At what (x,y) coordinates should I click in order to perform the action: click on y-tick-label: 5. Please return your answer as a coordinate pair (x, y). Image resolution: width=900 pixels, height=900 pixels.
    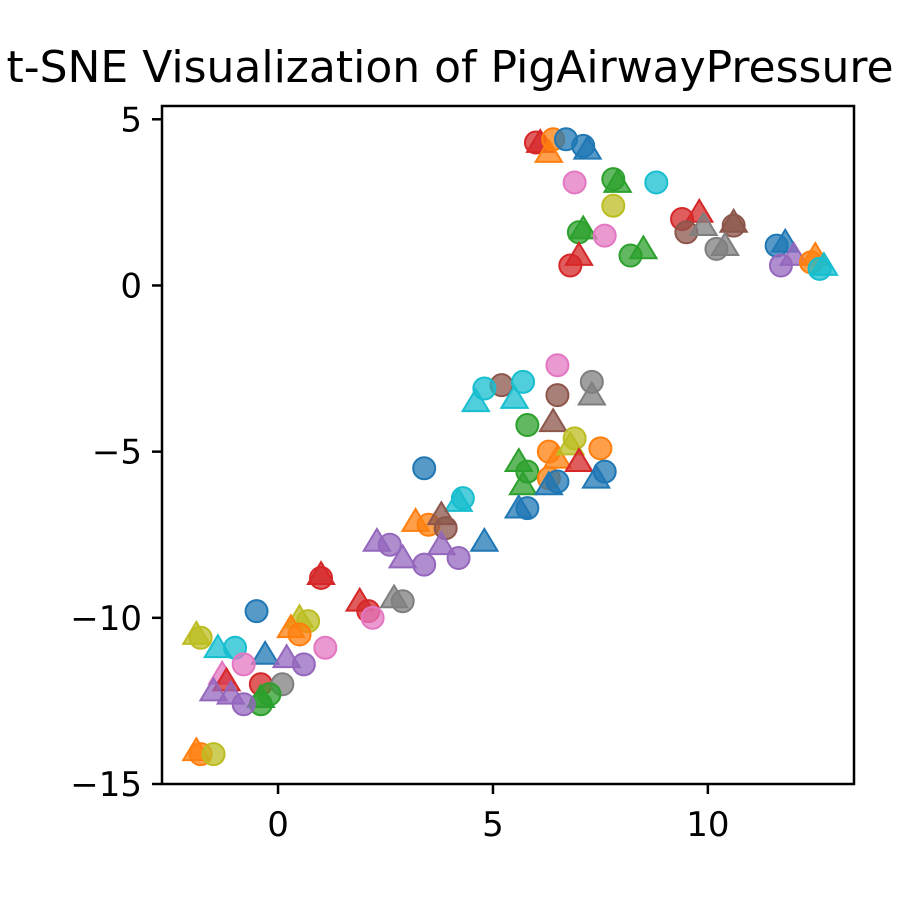
    Looking at the image, I should click on (131, 120).